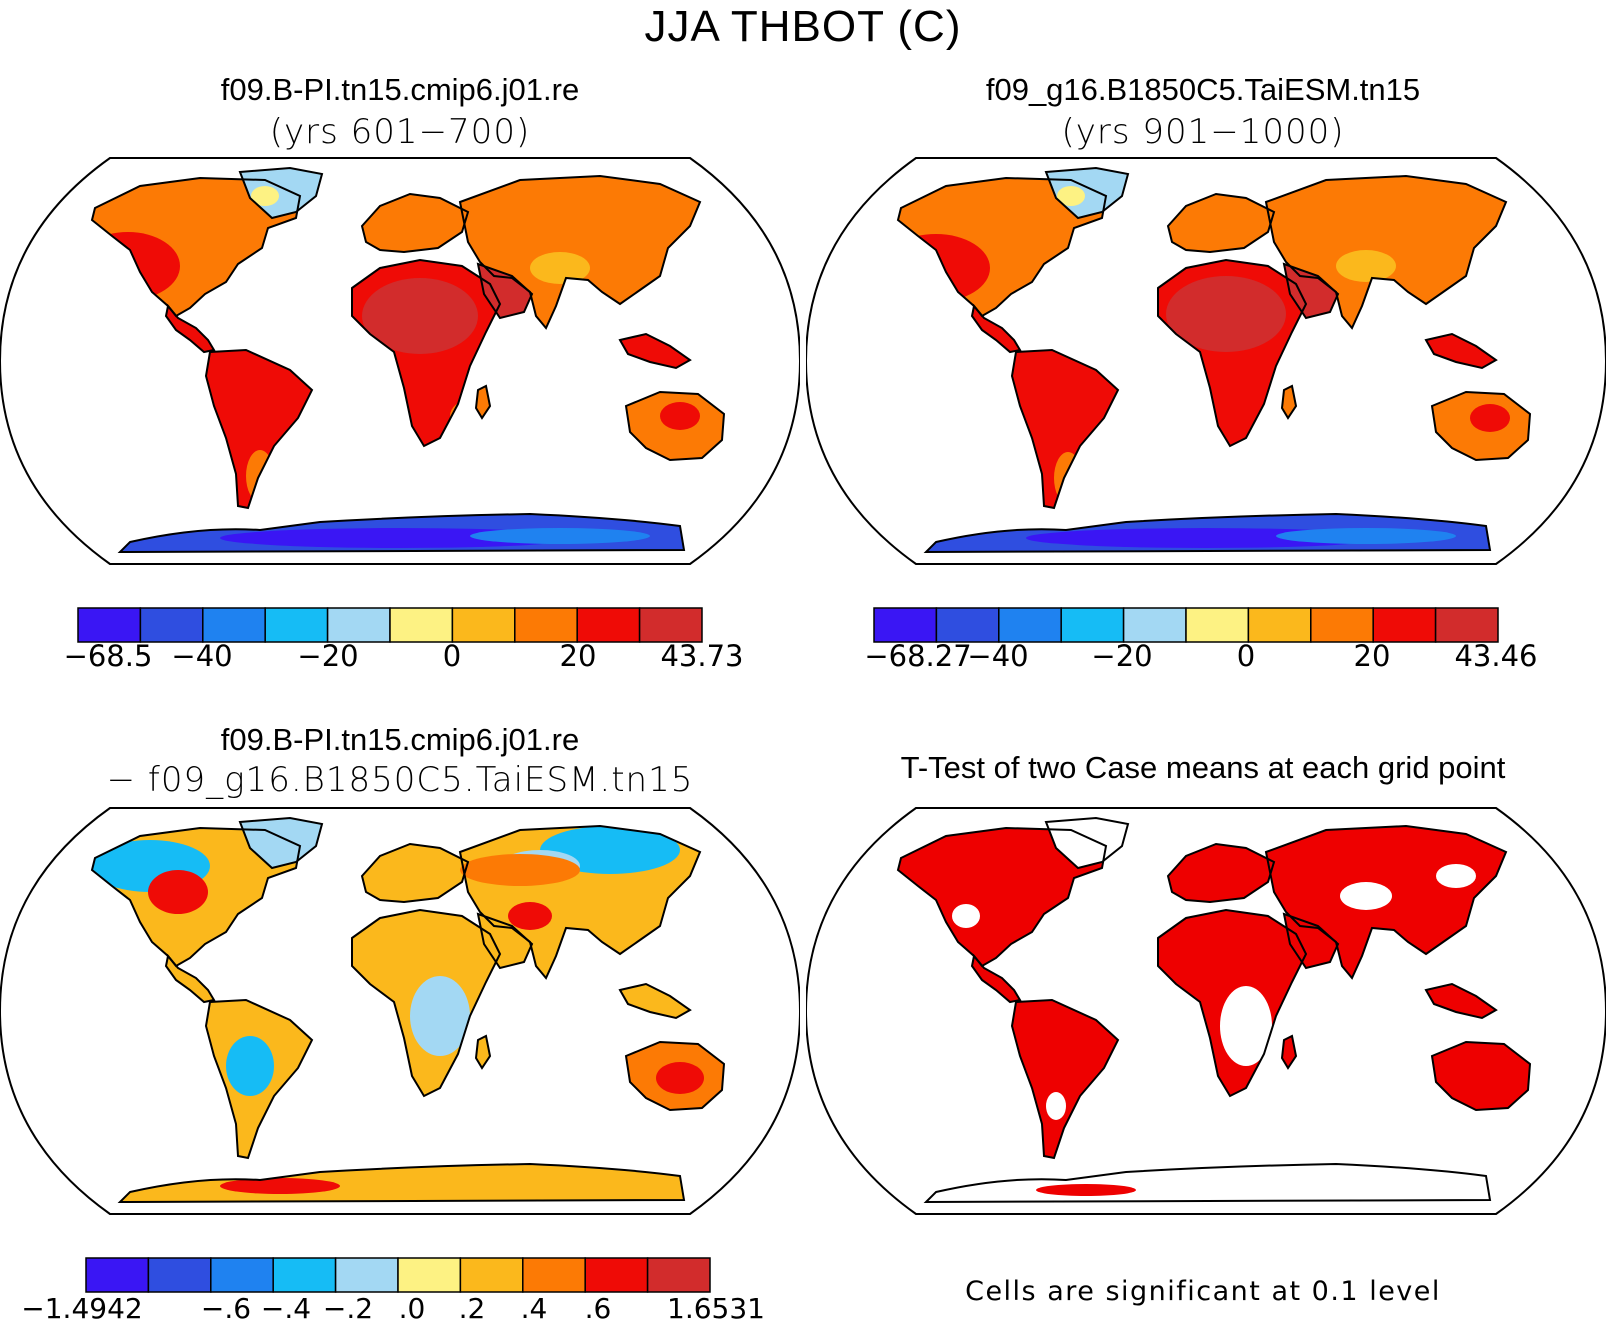 Image resolution: width=1606 pixels, height=1327 pixels. I want to click on coastline-na, so click(196, 247).